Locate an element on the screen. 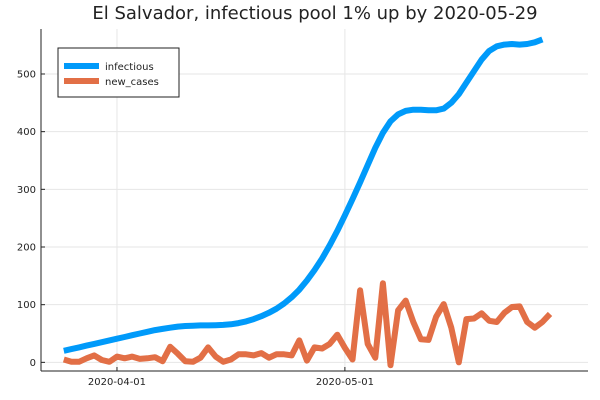  legend: infectious new_cases is located at coordinates (118, 72).